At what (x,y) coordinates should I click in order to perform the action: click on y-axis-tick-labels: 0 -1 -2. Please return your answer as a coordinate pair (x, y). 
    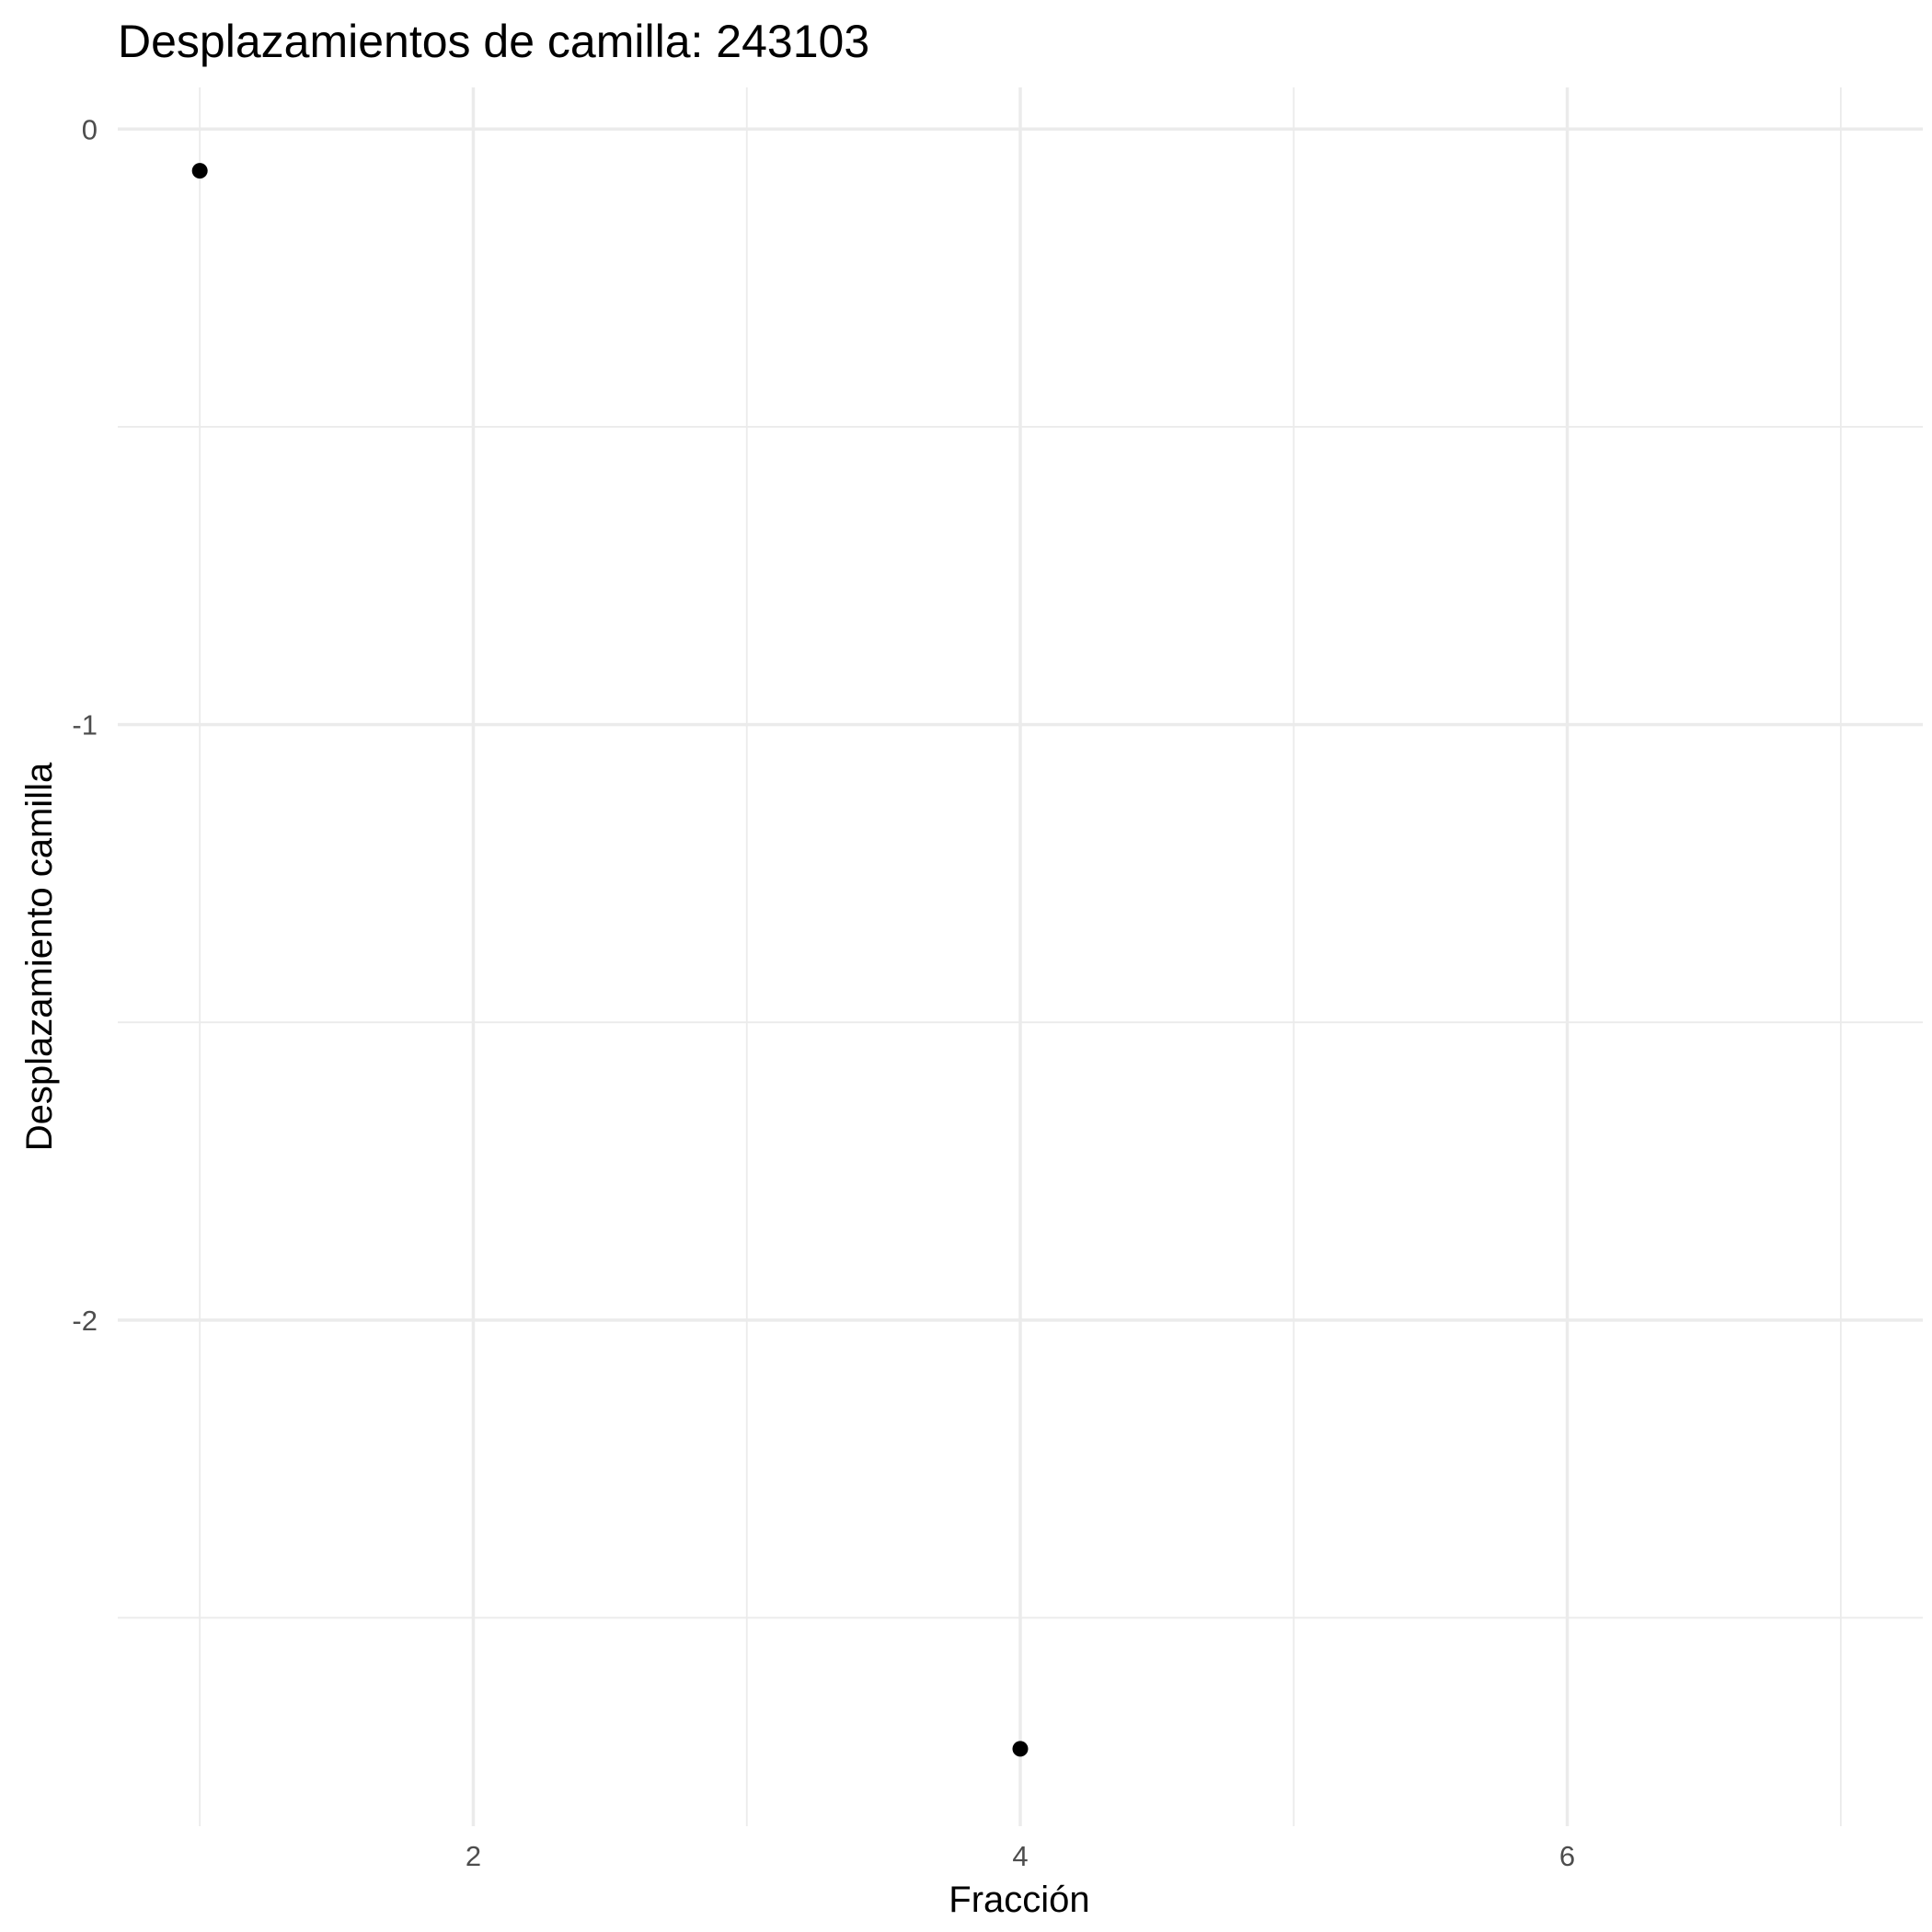
    Looking at the image, I should click on (85, 725).